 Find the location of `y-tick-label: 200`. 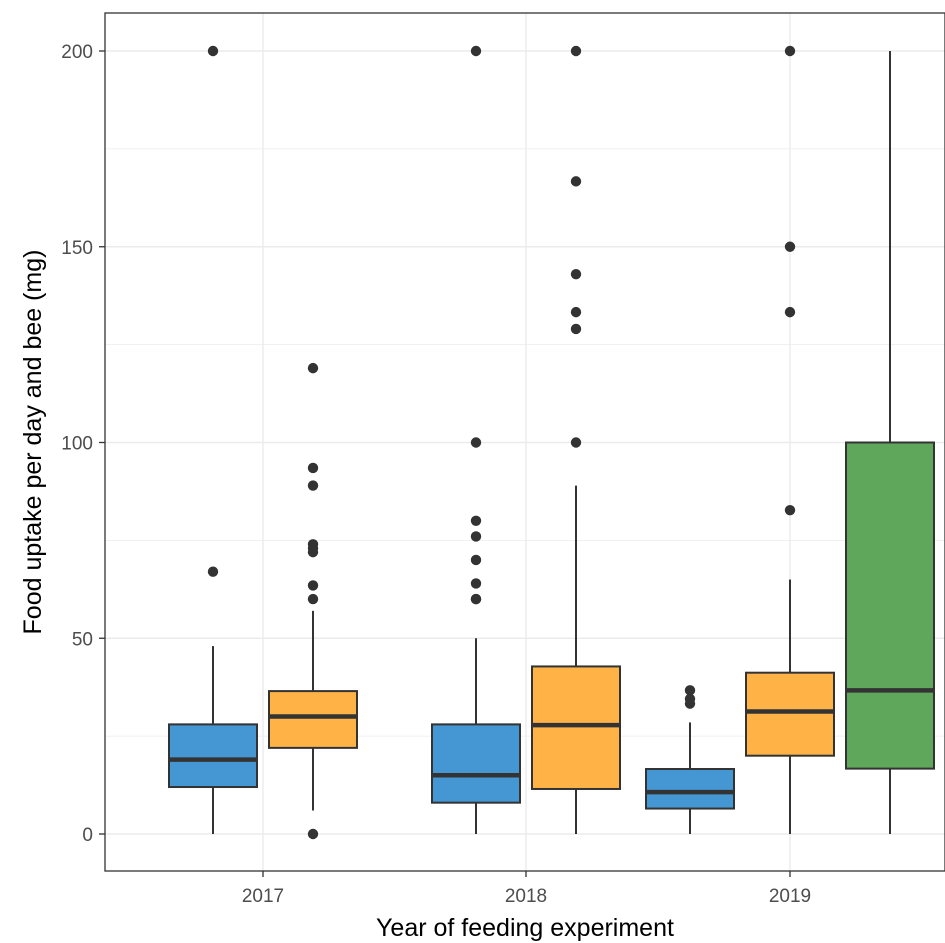

y-tick-label: 200 is located at coordinates (77, 52).